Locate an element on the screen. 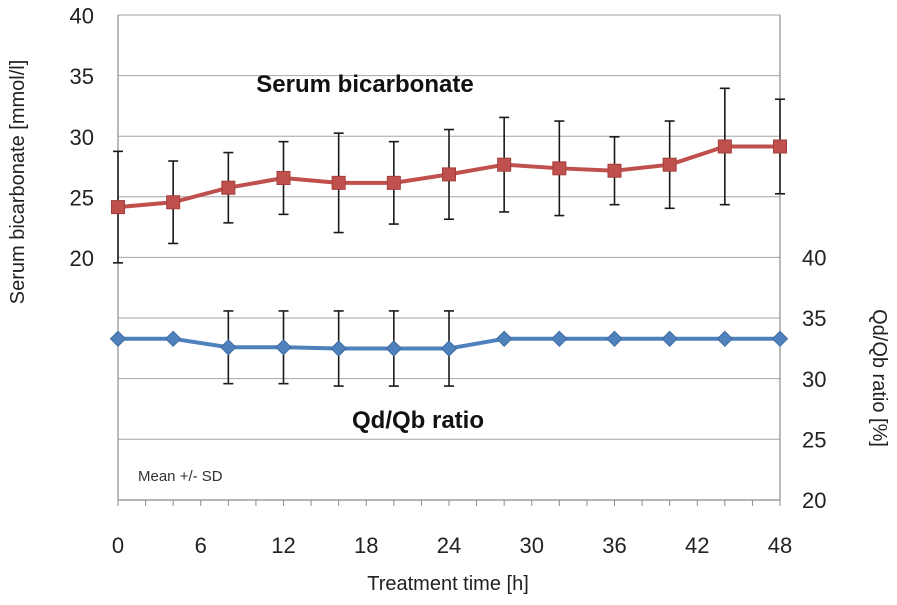 This screenshot has height=605, width=897. ratio-annotation: Qd/Qb ratio is located at coordinates (418, 420).